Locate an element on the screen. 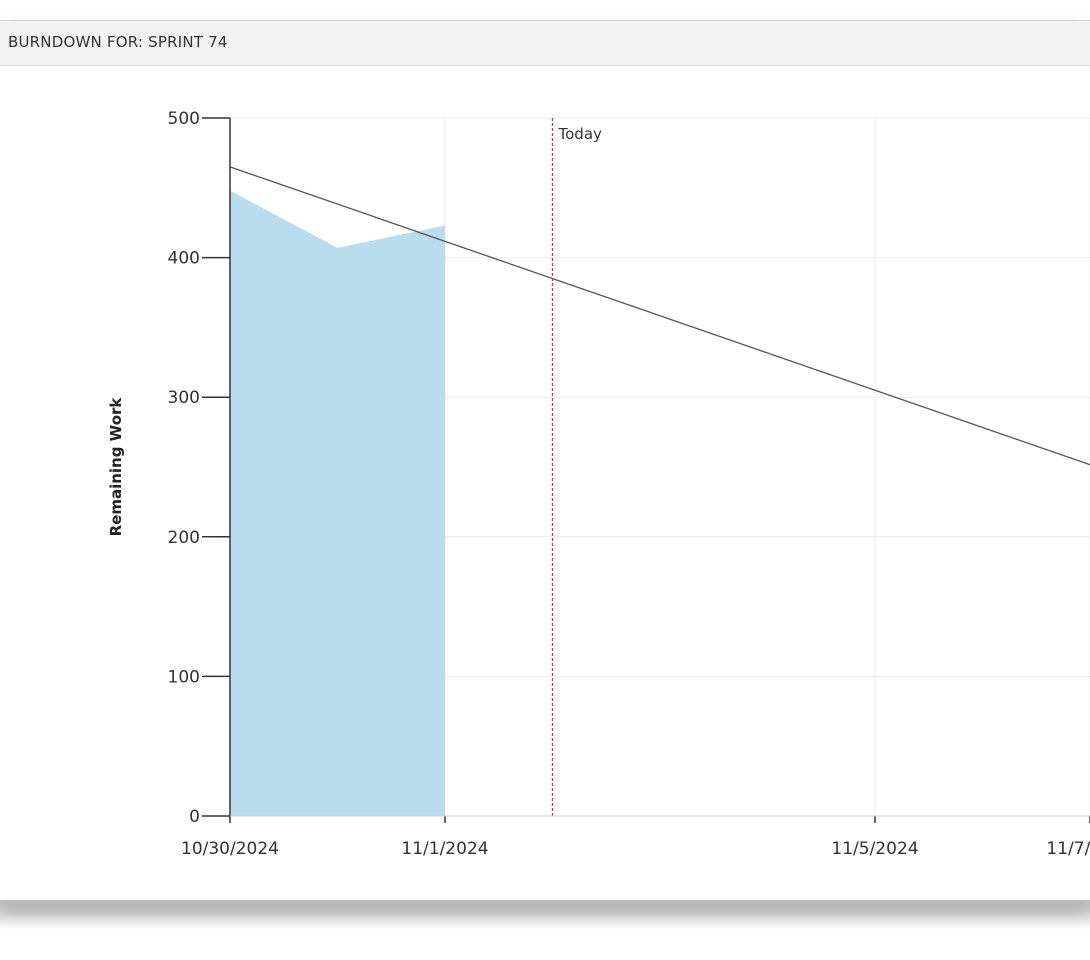 Image resolution: width=1090 pixels, height=960 pixels. y-tick-label-0: 0 is located at coordinates (194, 817).